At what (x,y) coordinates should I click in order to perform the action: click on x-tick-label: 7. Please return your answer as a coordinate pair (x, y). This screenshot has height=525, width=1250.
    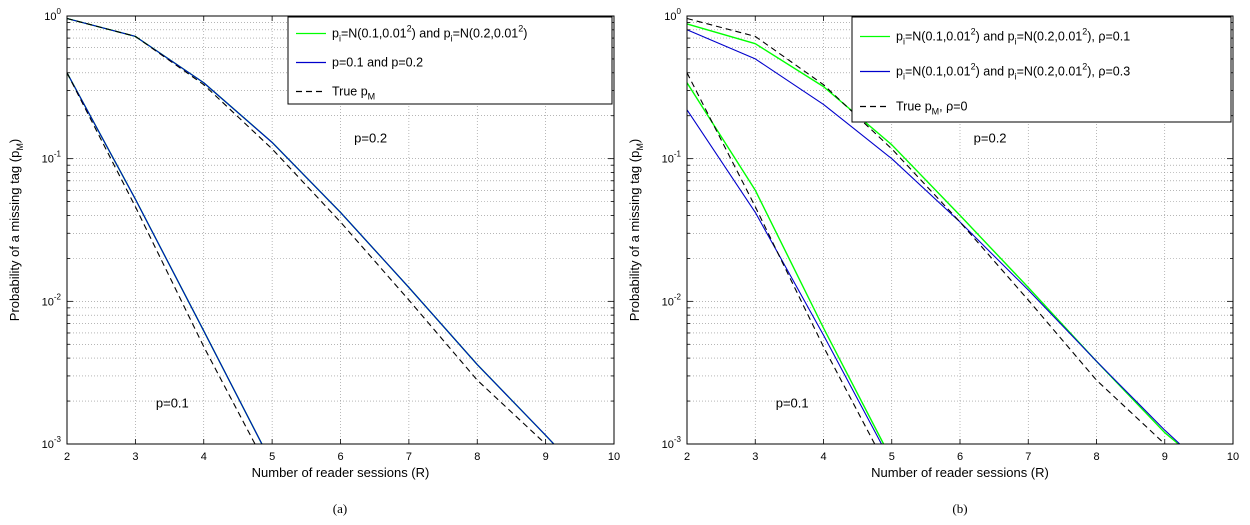
    Looking at the image, I should click on (1028, 457).